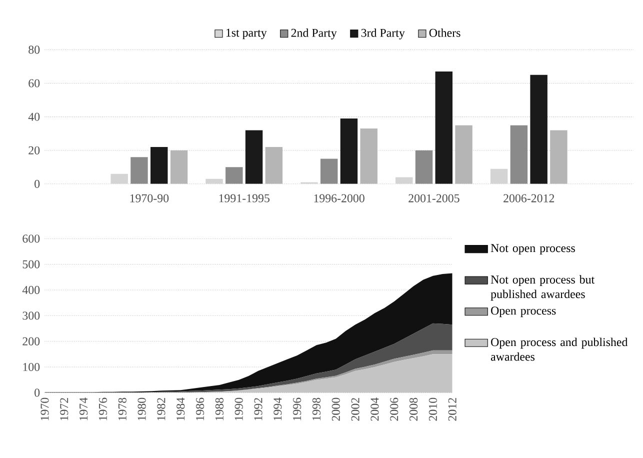 The width and height of the screenshot is (643, 458). What do you see at coordinates (244, 198) in the screenshot?
I see `x-tick-label: 1991-1995` at bounding box center [244, 198].